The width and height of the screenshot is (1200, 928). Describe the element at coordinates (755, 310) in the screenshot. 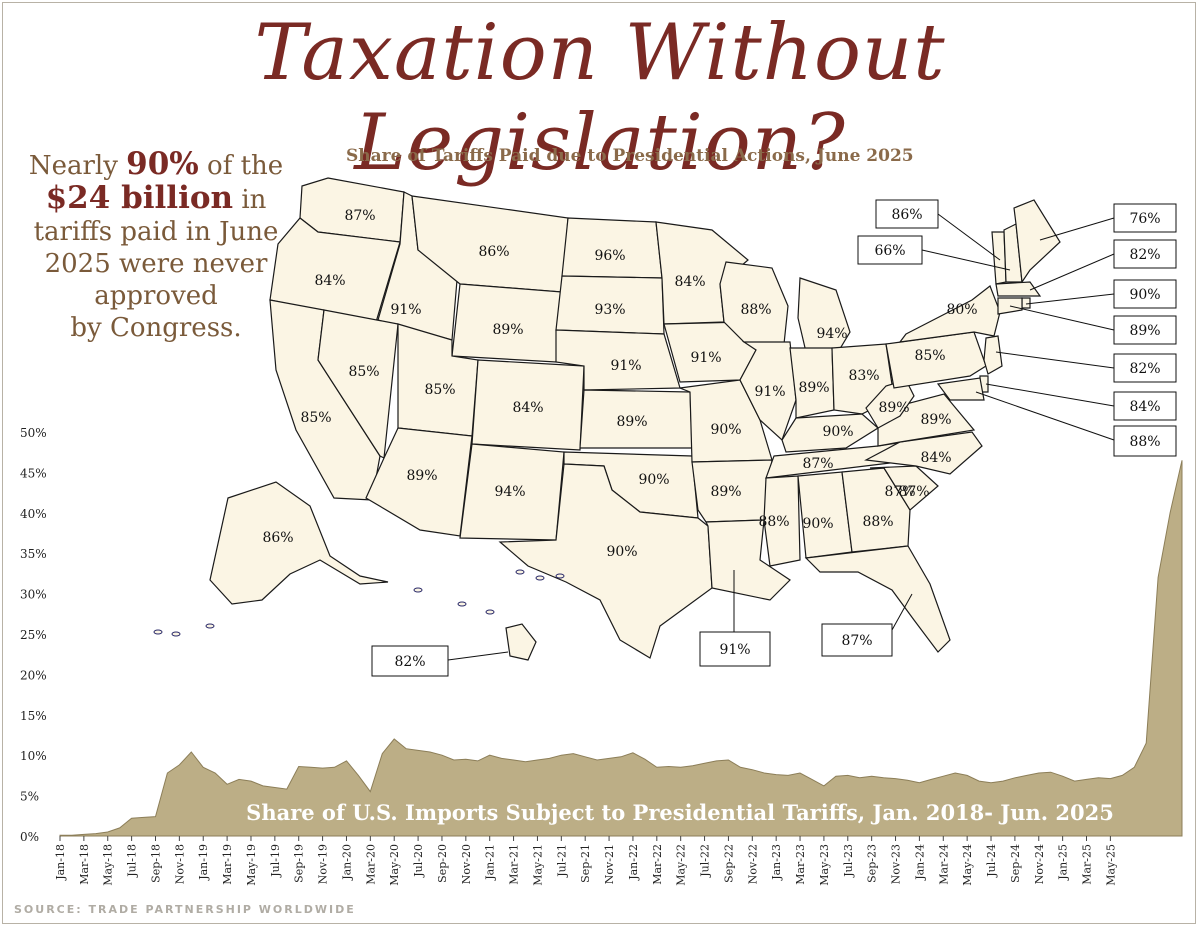

I see `state-value-wi: 88%` at that location.